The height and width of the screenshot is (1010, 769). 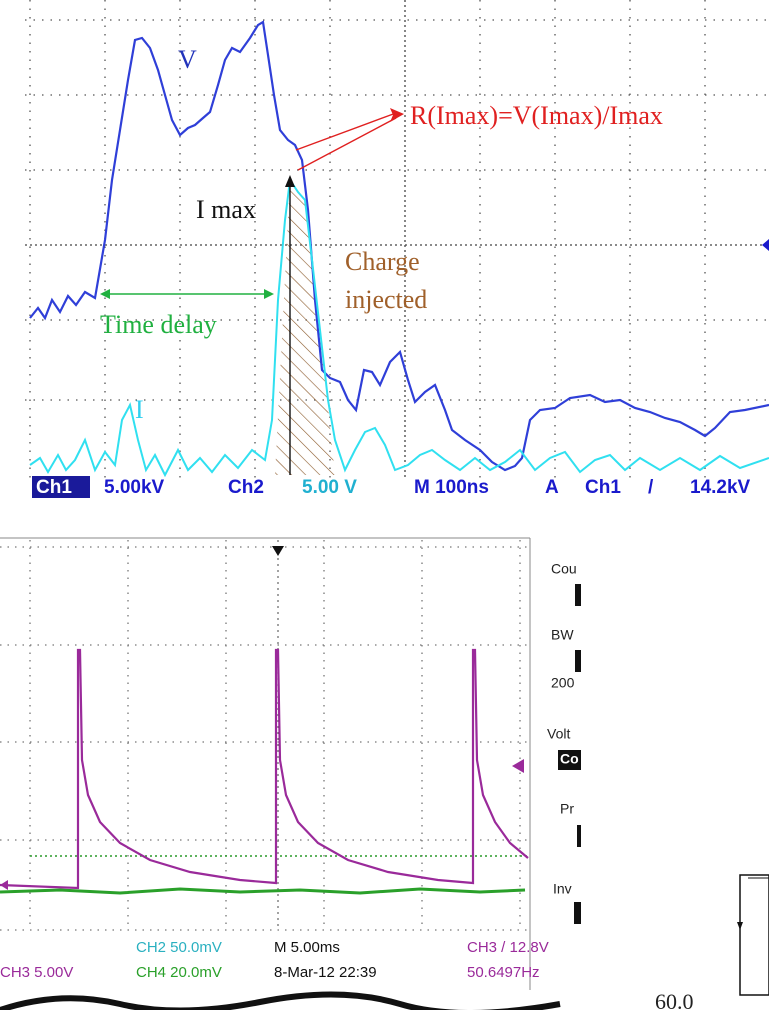 What do you see at coordinates (386, 299) in the screenshot?
I see `label-injected: injected` at bounding box center [386, 299].